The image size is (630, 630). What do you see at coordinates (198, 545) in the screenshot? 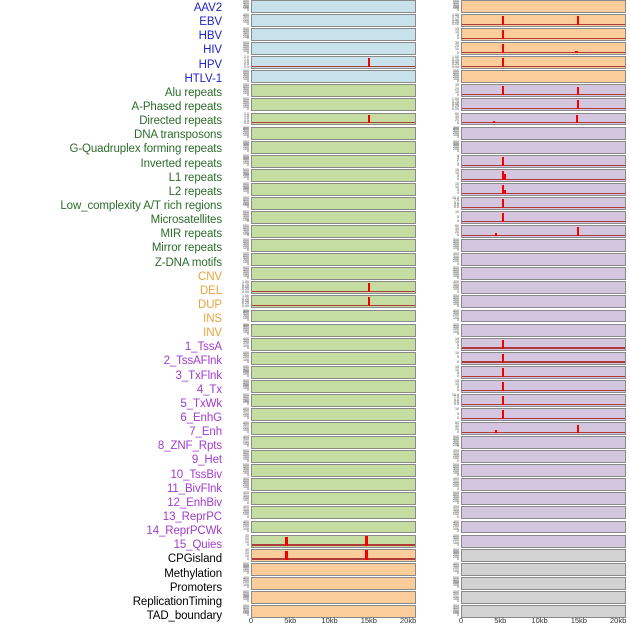
I see `track-label: 15_Quies` at bounding box center [198, 545].